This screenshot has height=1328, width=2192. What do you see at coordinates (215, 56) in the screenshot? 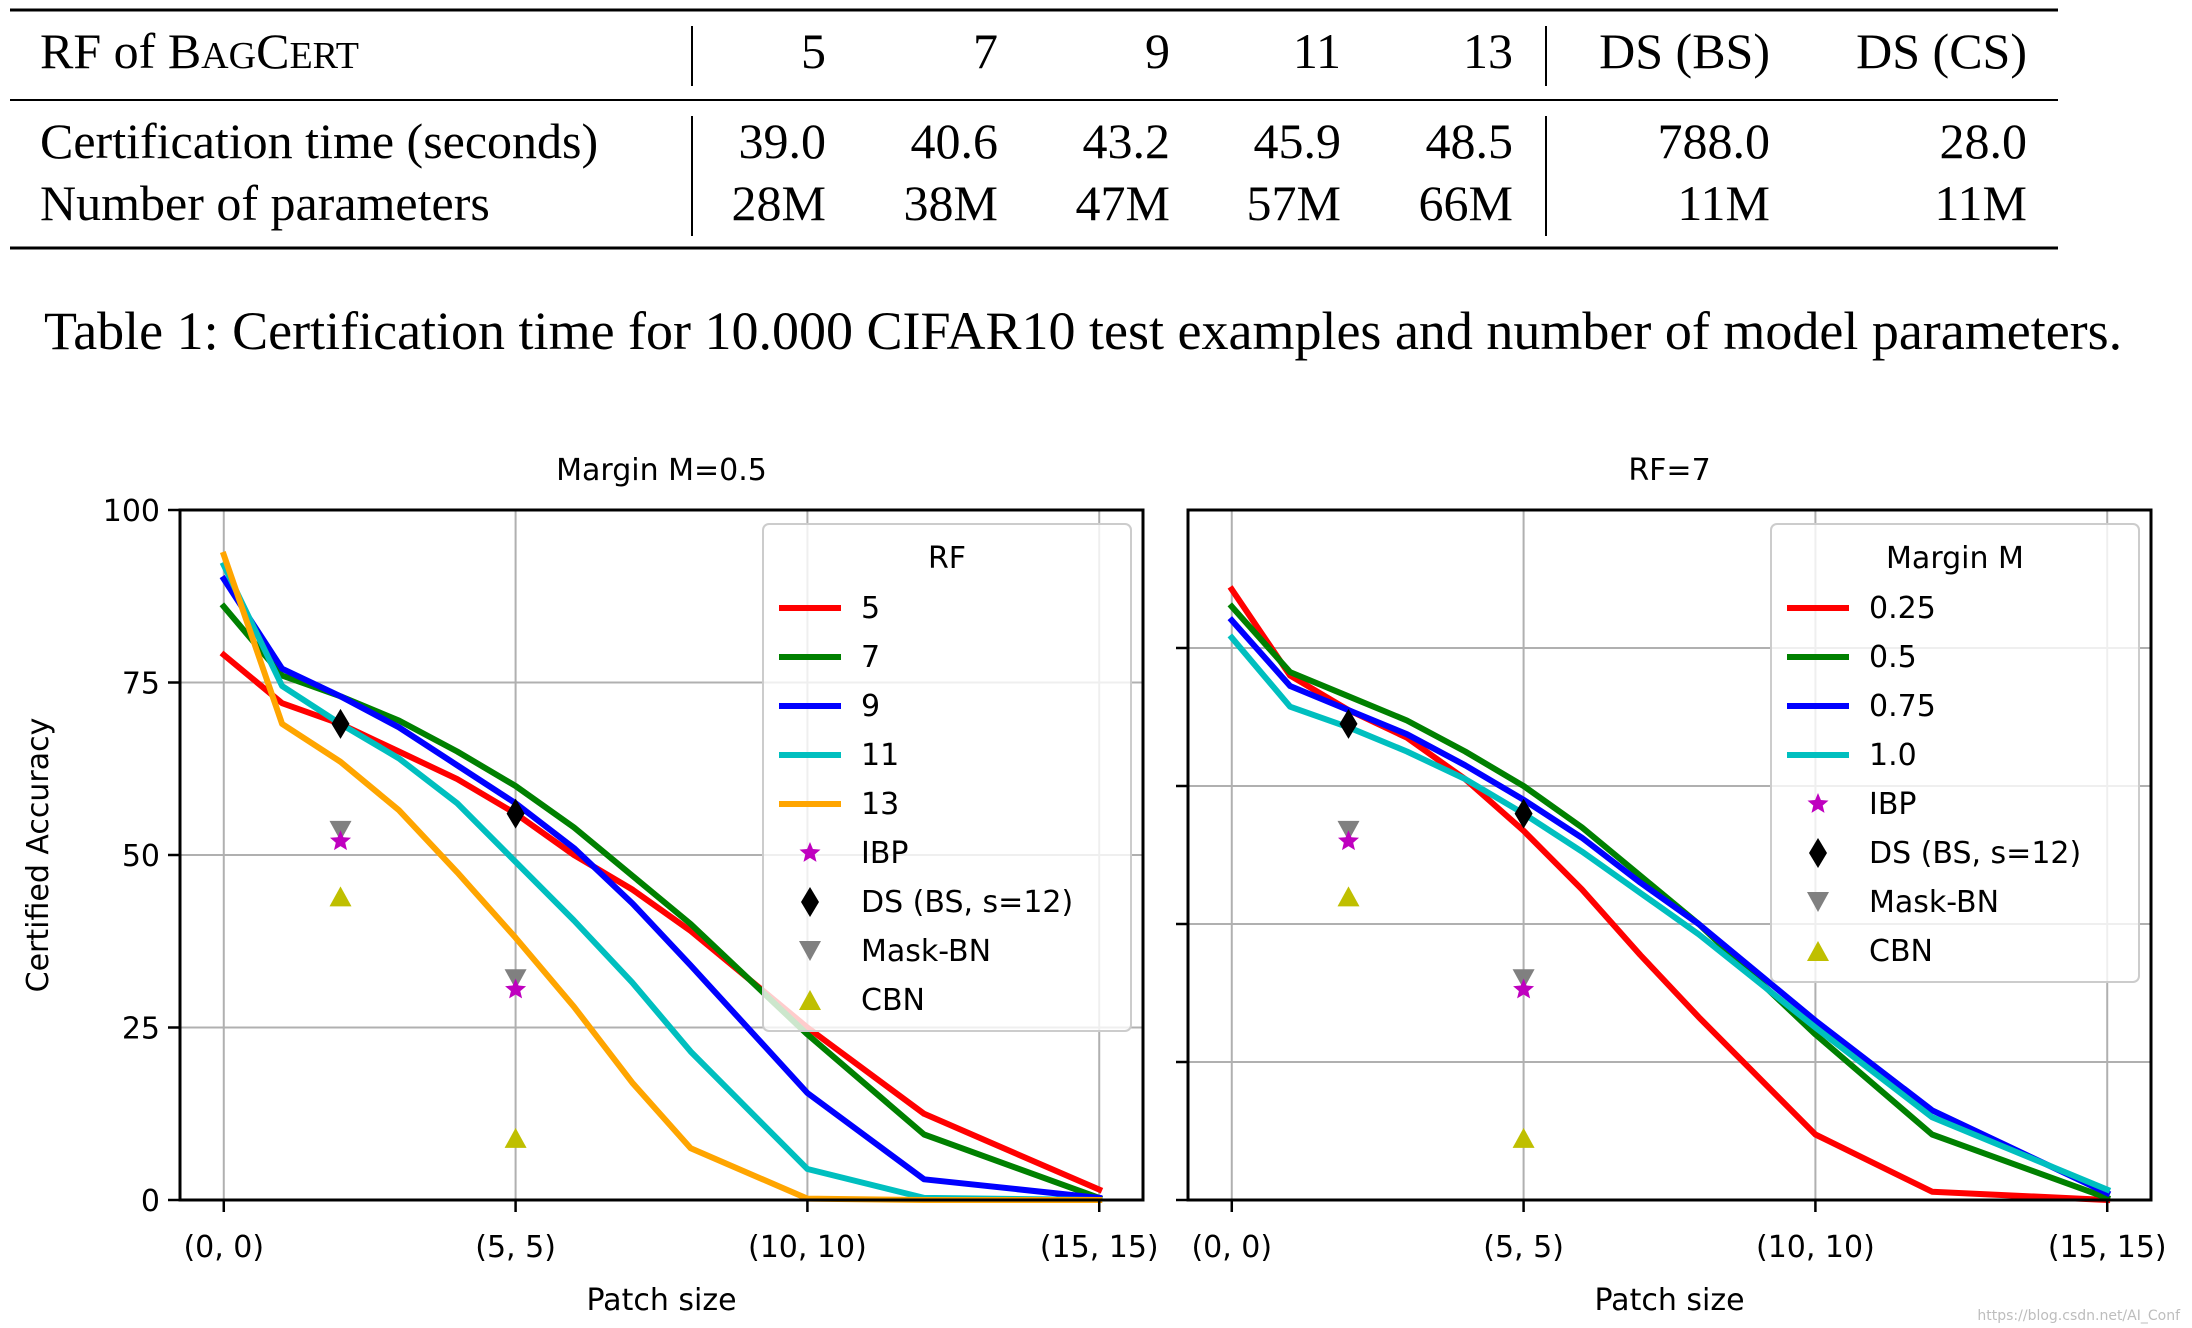
I see `table-header-label-smallcaps: A` at bounding box center [215, 56].